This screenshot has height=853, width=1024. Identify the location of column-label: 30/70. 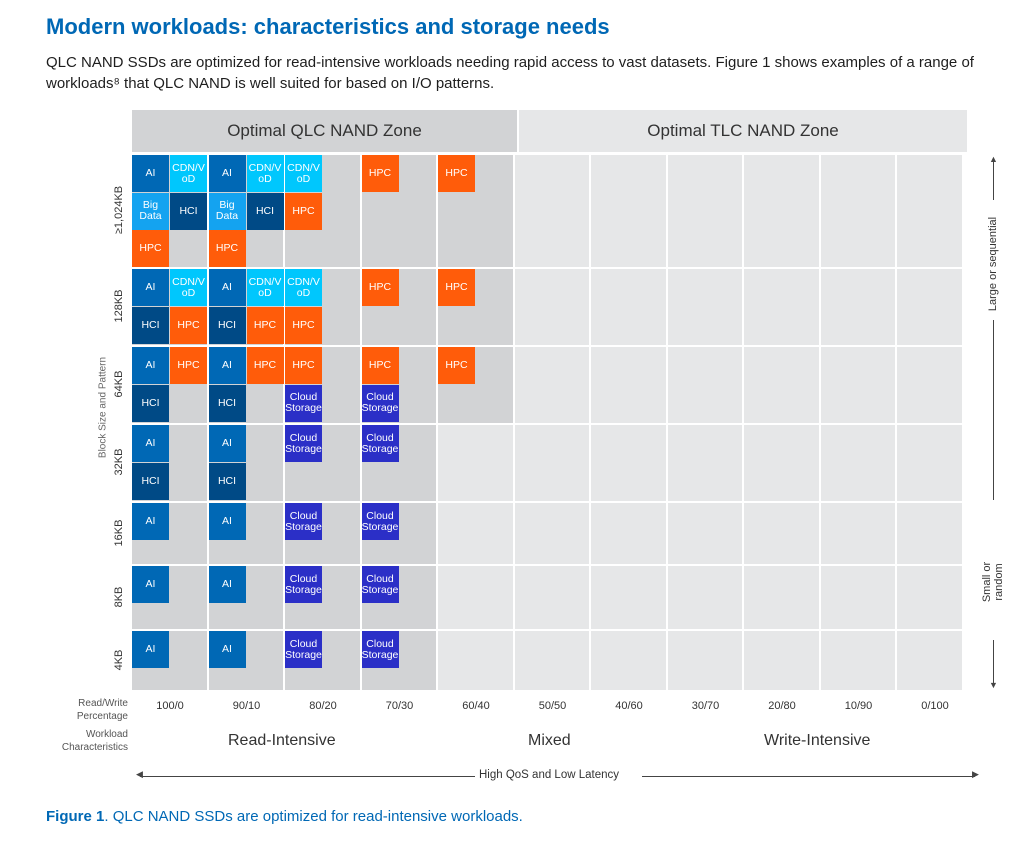
(705, 706).